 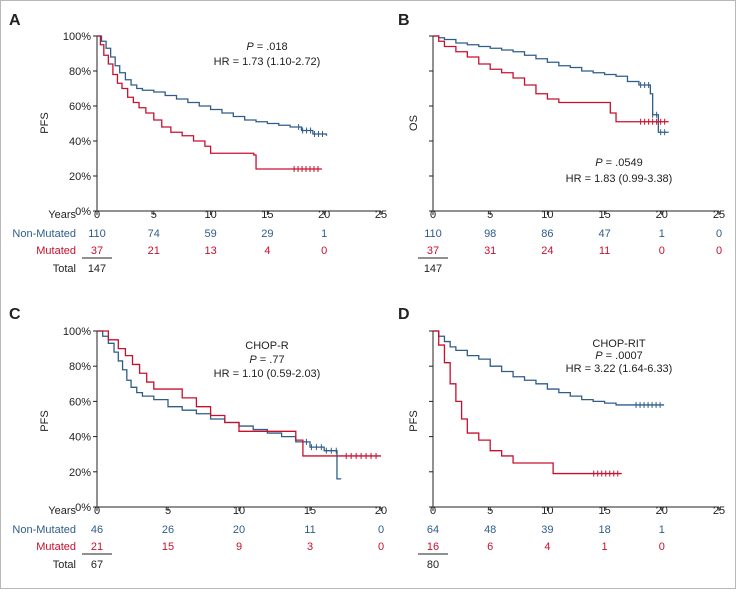 I want to click on at-risk-total: 80, so click(x=433, y=565).